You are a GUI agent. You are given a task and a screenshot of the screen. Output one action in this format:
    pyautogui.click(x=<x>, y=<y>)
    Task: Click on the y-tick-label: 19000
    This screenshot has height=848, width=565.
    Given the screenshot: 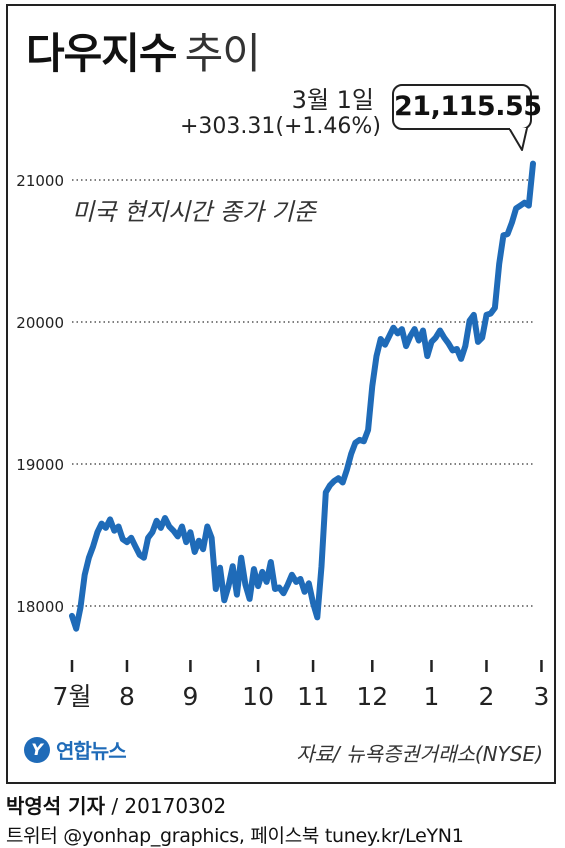 What is the action you would take?
    pyautogui.click(x=40, y=465)
    